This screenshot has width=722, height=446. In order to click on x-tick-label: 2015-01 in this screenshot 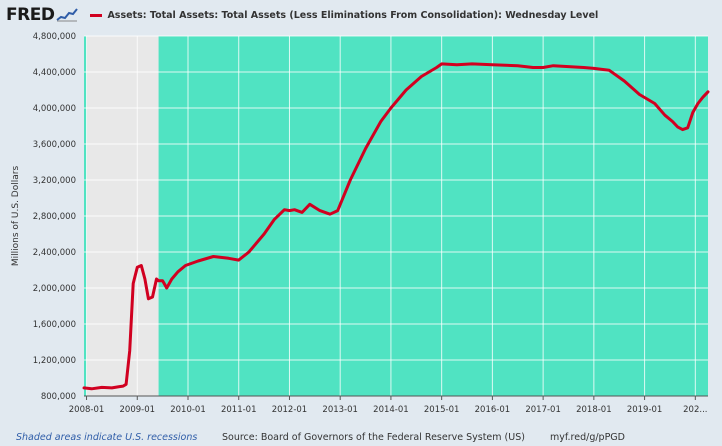, I will do `click(442, 410)`.